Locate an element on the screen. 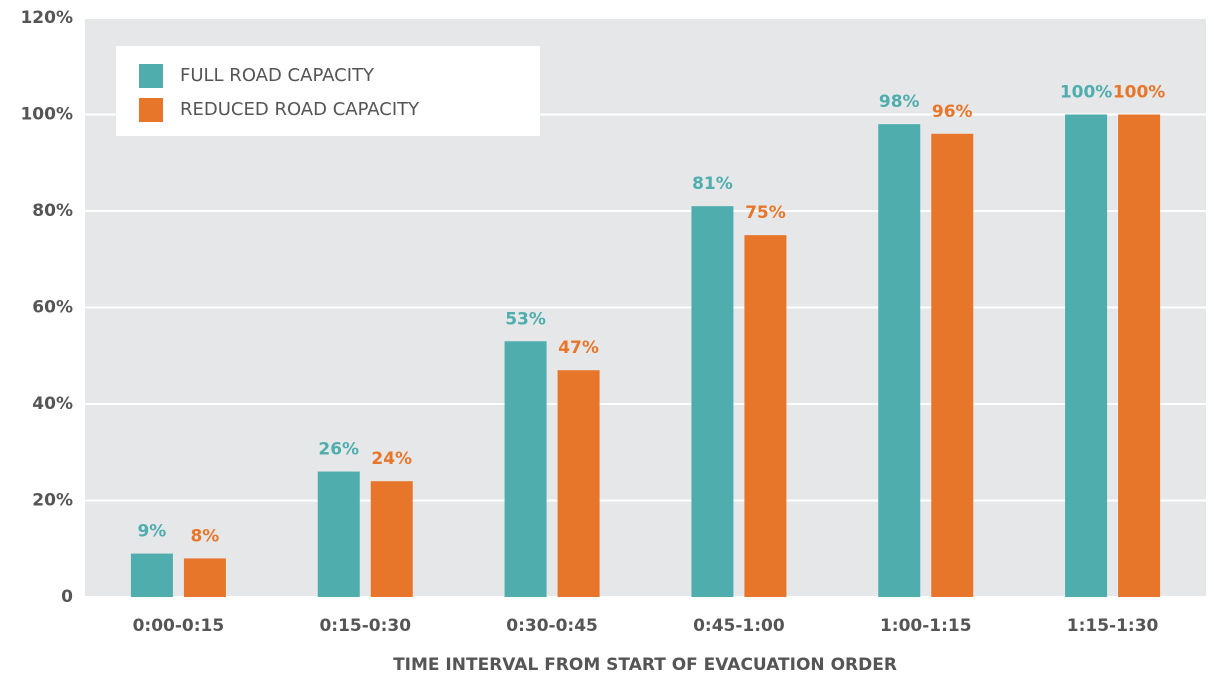  x-tick-label: 1:15-1:30 is located at coordinates (1113, 626).